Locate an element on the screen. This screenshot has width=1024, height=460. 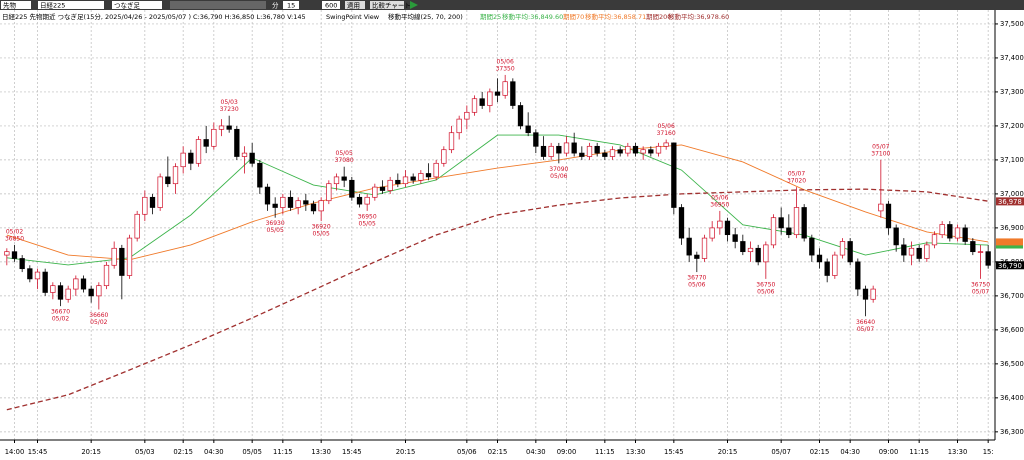
swing-price: 36770 is located at coordinates (696, 278).